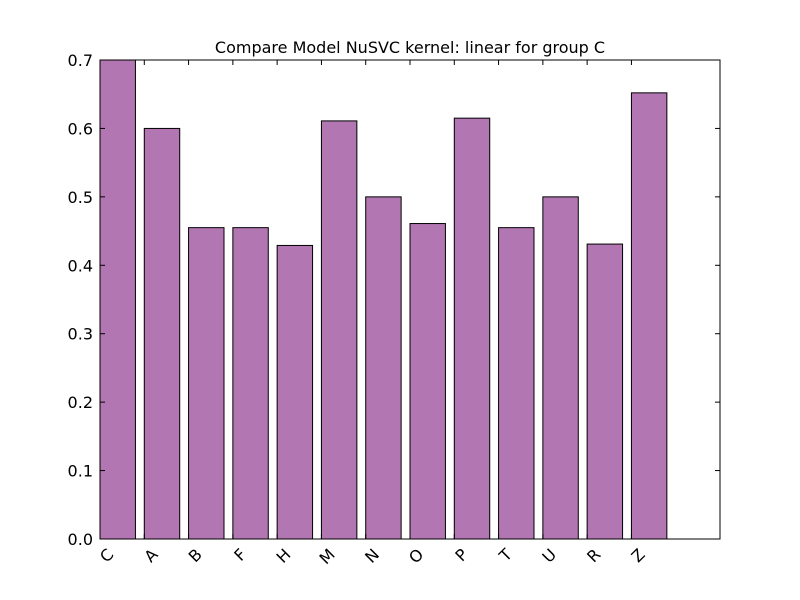 The height and width of the screenshot is (600, 800). Describe the element at coordinates (284, 556) in the screenshot. I see `x-tick-label-H: H` at that location.